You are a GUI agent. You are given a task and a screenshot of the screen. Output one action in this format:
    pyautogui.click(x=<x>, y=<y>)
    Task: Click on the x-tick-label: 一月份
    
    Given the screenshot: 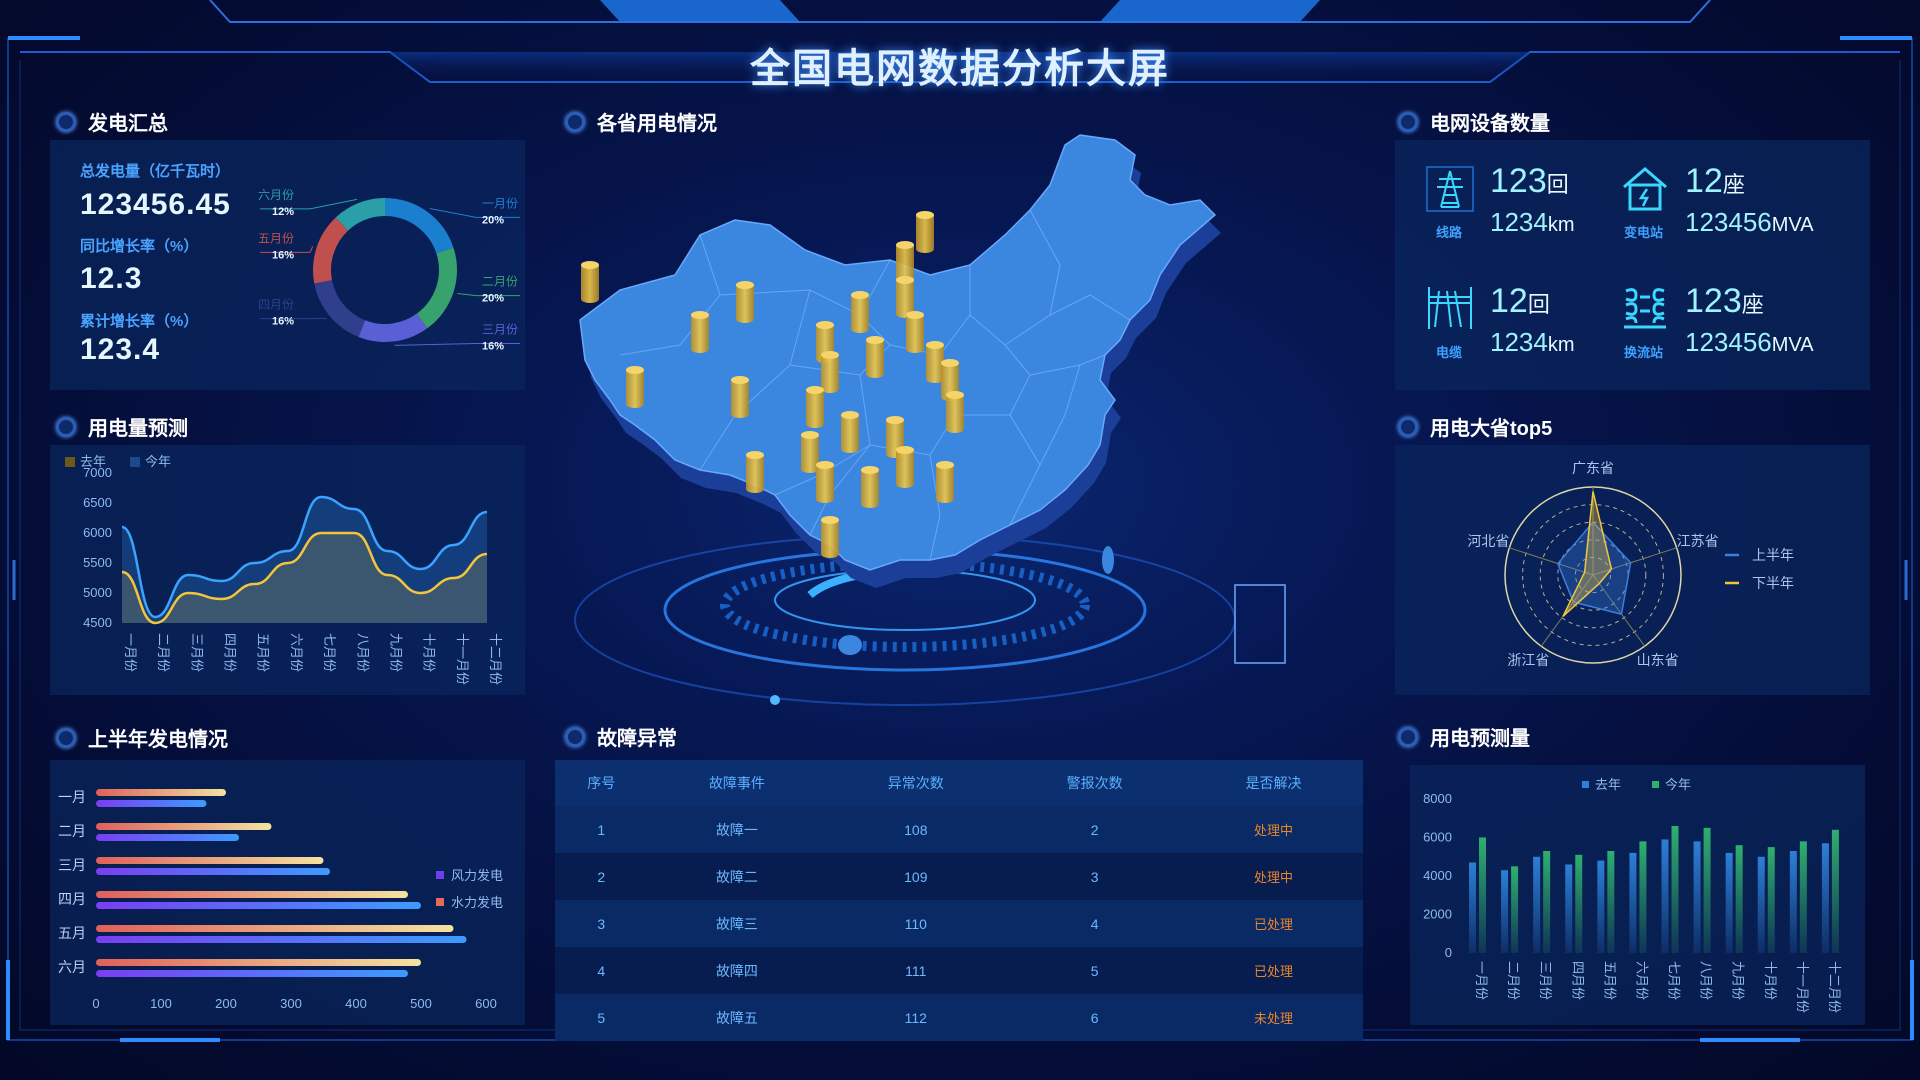 What is the action you would take?
    pyautogui.click(x=1481, y=980)
    